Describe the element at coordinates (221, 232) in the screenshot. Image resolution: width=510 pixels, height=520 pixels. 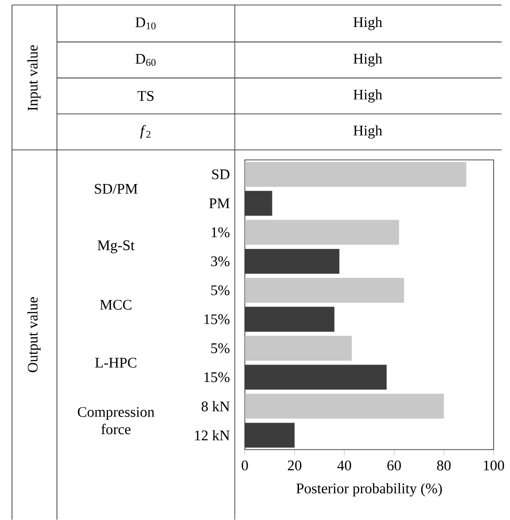
I see `y-tick-label: 1%` at that location.